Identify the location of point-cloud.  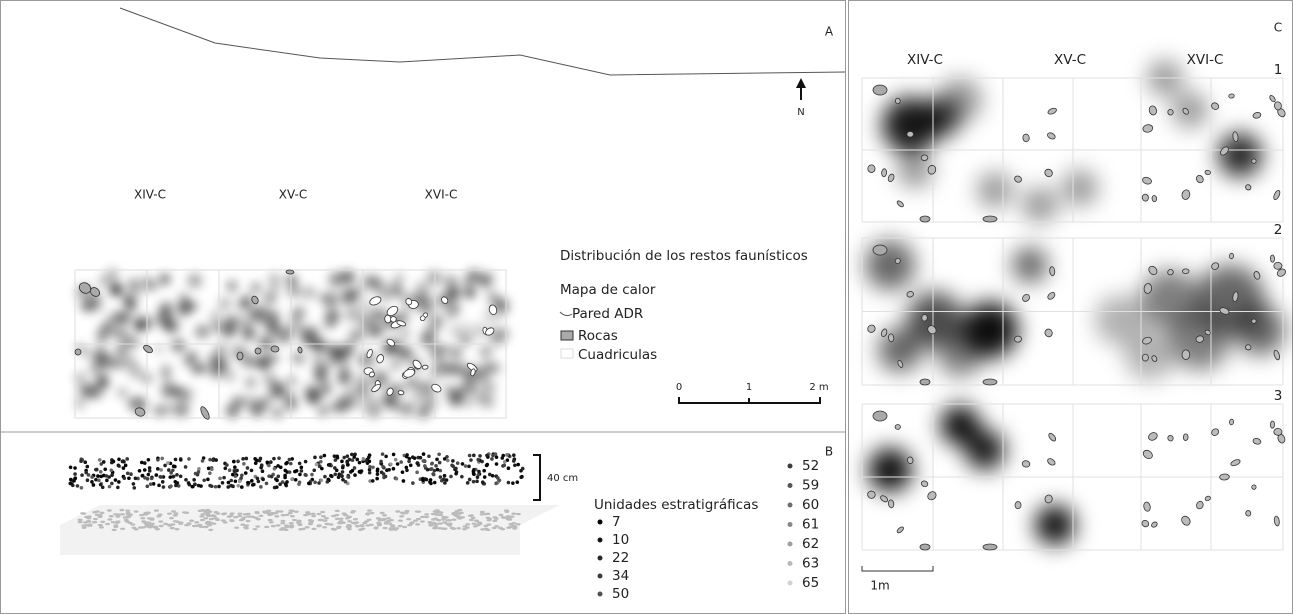
(426, 524).